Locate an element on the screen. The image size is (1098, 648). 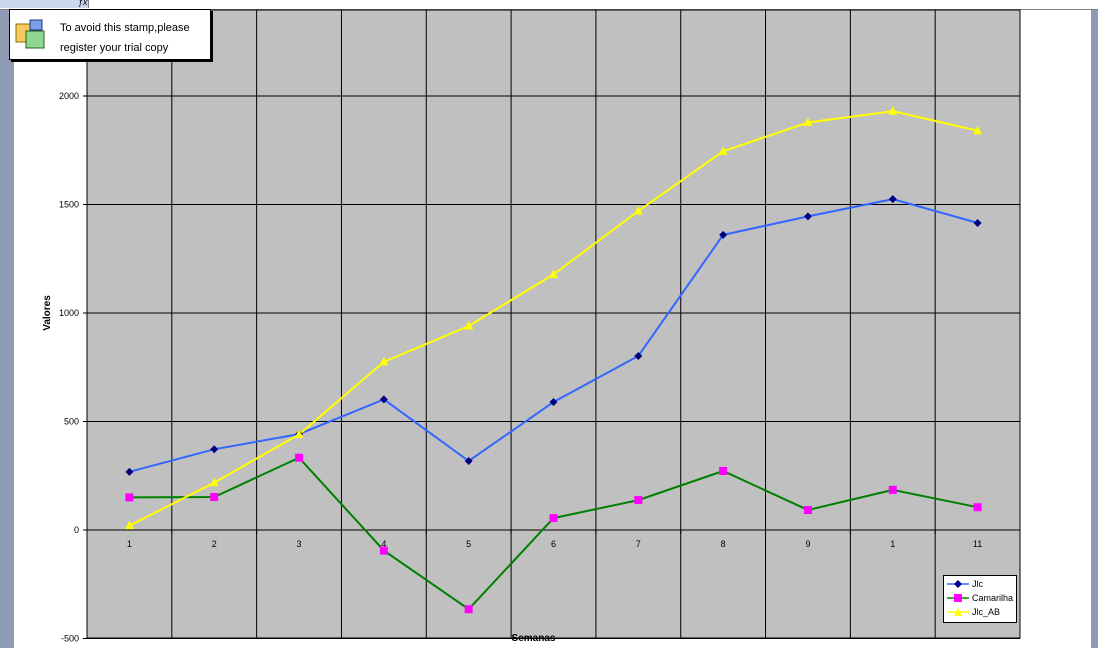
y-tick-label: 1000 is located at coordinates (69, 313).